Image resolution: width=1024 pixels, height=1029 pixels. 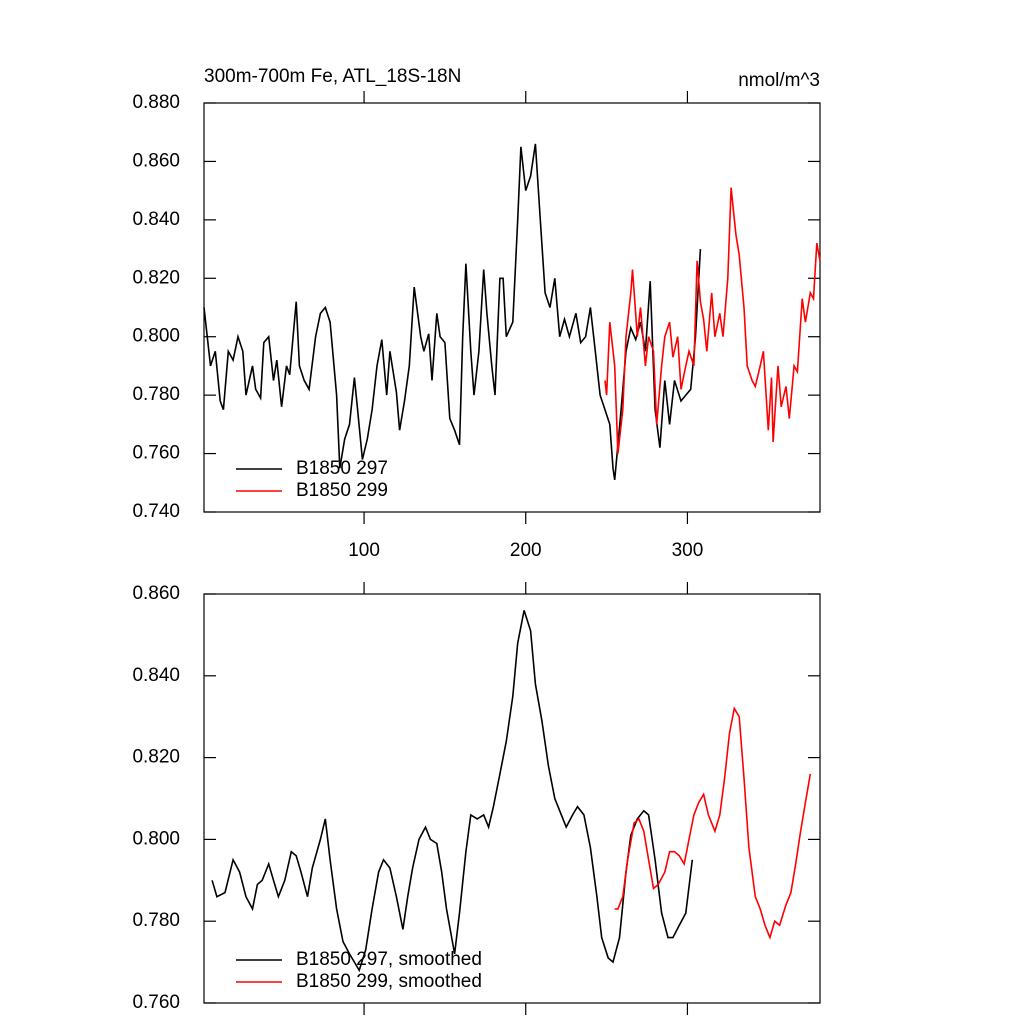 What do you see at coordinates (688, 550) in the screenshot?
I see `x-tick-label: 300` at bounding box center [688, 550].